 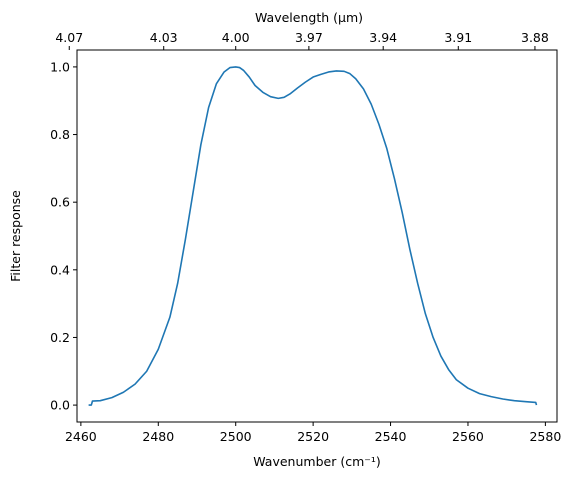 What do you see at coordinates (158, 436) in the screenshot?
I see `x-tick-label-1: 2480` at bounding box center [158, 436].